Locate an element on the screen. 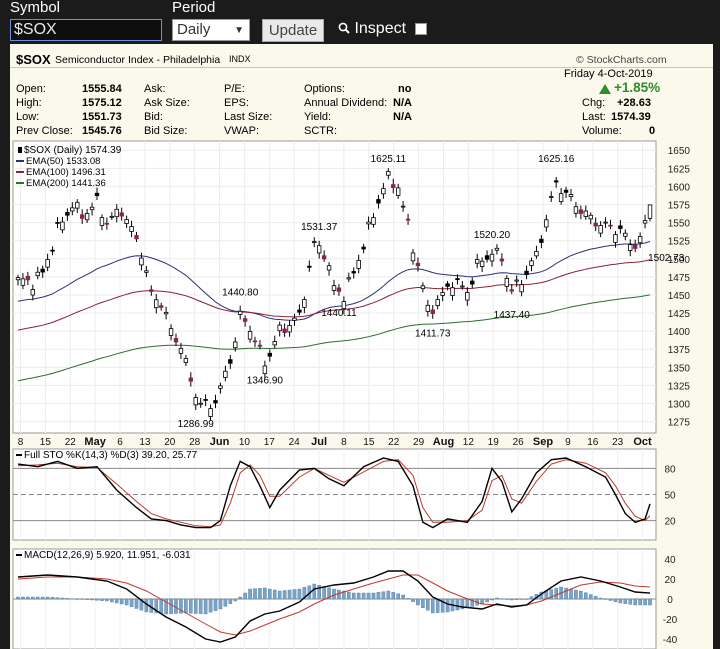 Image resolution: width=720 pixels, height=649 pixels. sto-tick-label: 80 is located at coordinates (670, 469).